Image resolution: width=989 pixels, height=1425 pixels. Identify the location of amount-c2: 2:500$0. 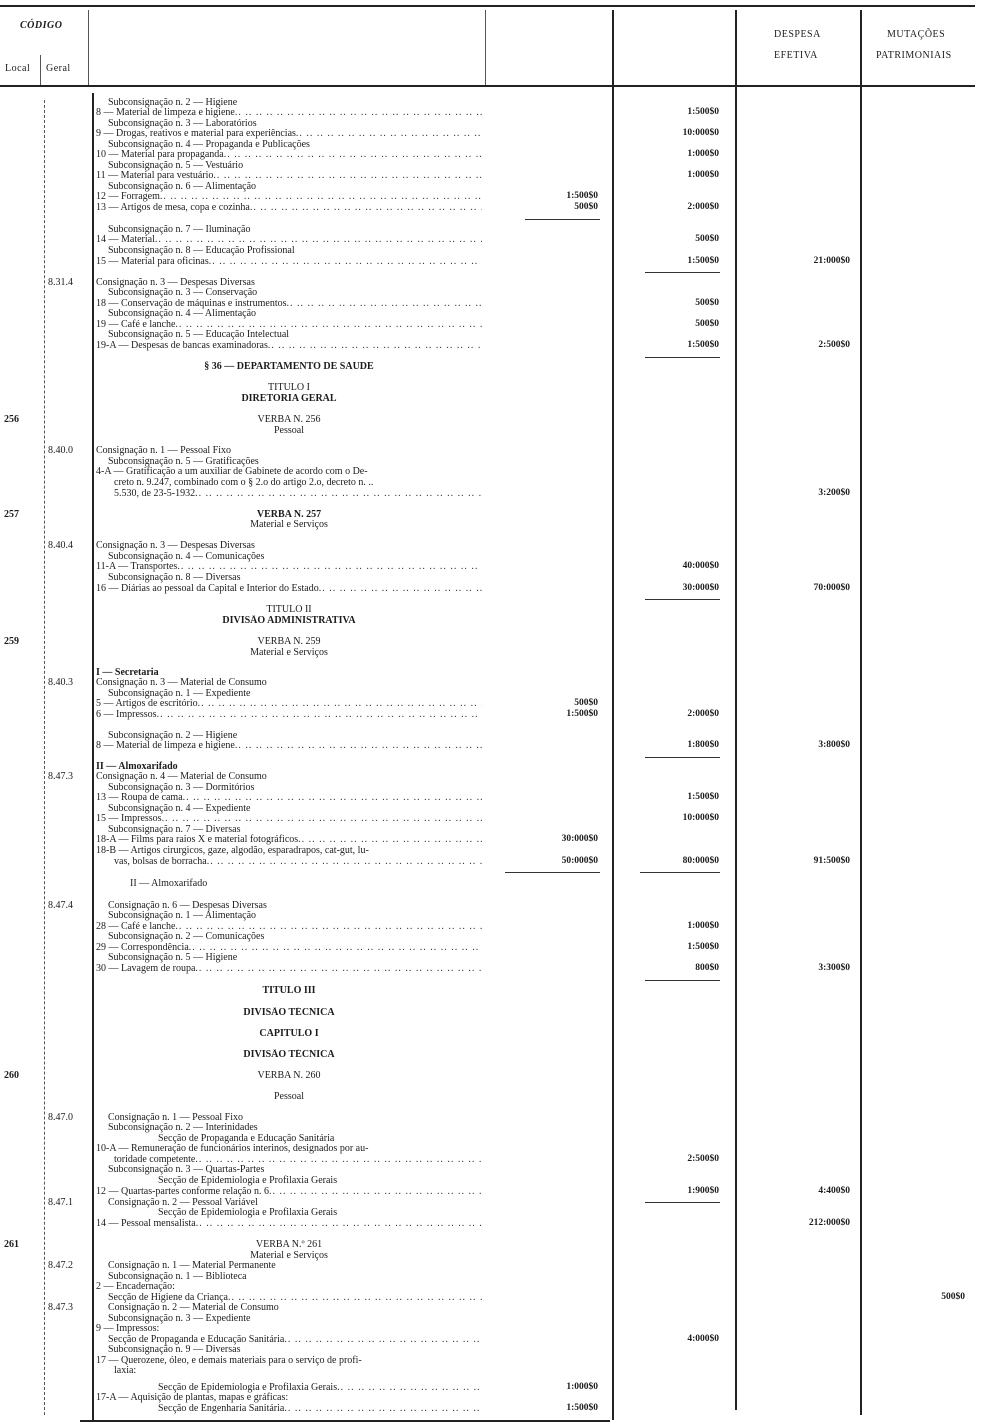
(703, 1159).